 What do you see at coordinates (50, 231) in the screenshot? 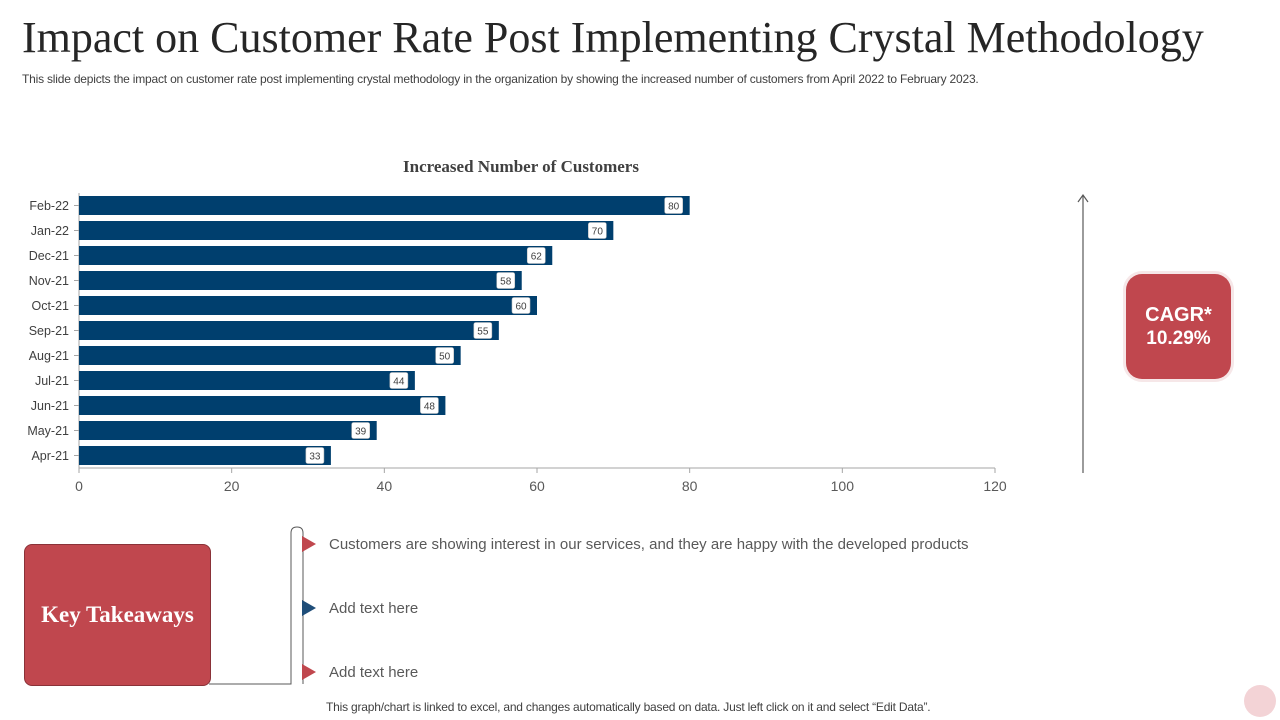
I see `y-tick-label: Jan-22` at bounding box center [50, 231].